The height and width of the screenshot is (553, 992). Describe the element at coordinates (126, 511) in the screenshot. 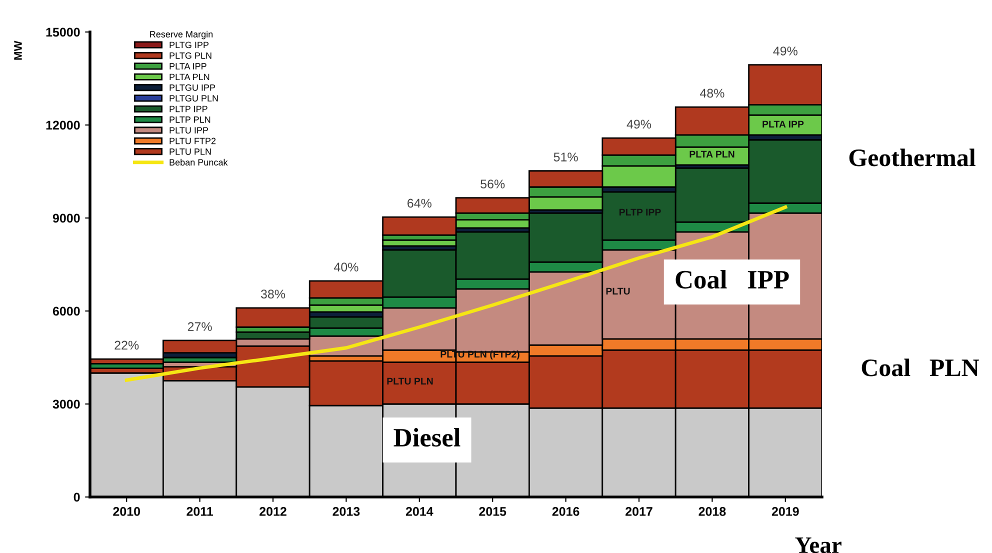

I see `x-tick-label: 2010` at that location.